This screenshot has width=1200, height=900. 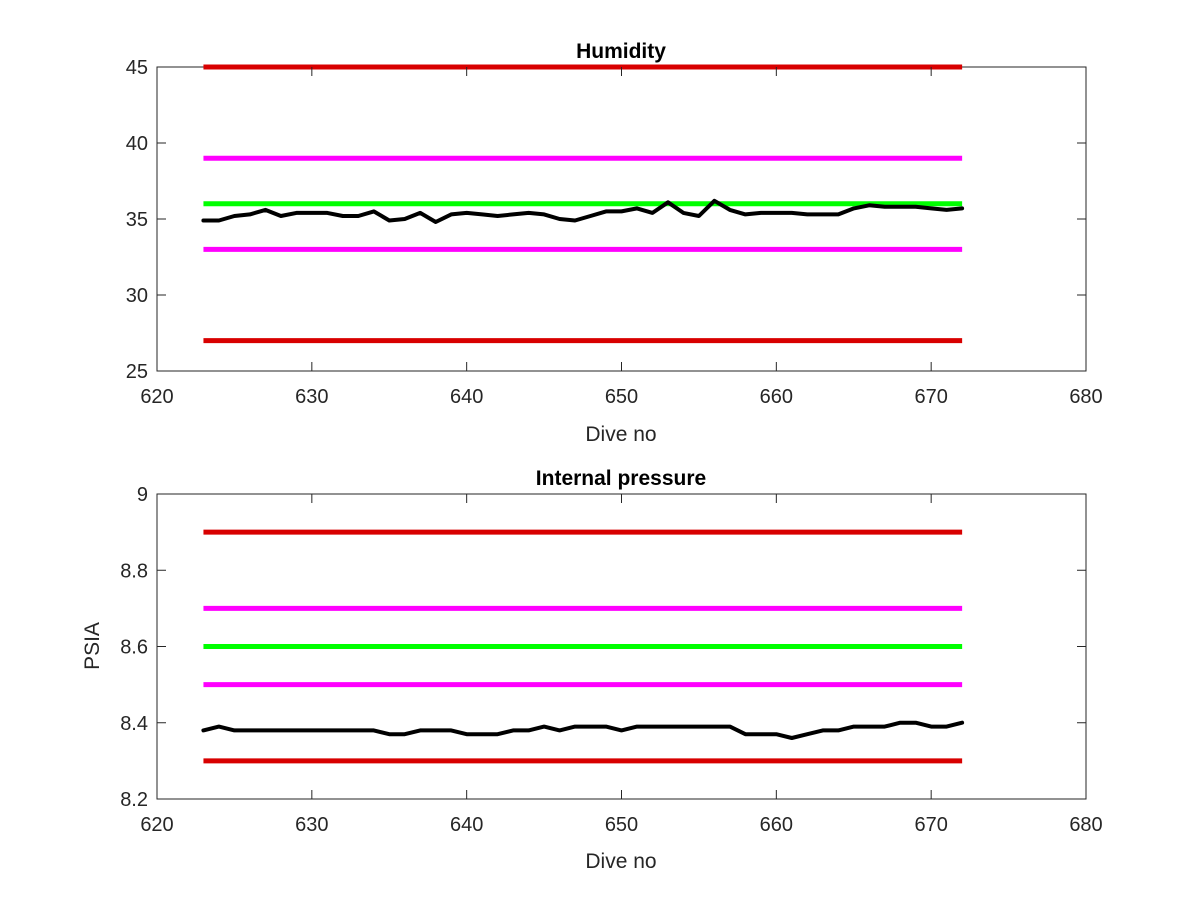 What do you see at coordinates (134, 571) in the screenshot?
I see `internal-pressure-y-tick-label: 8.8` at bounding box center [134, 571].